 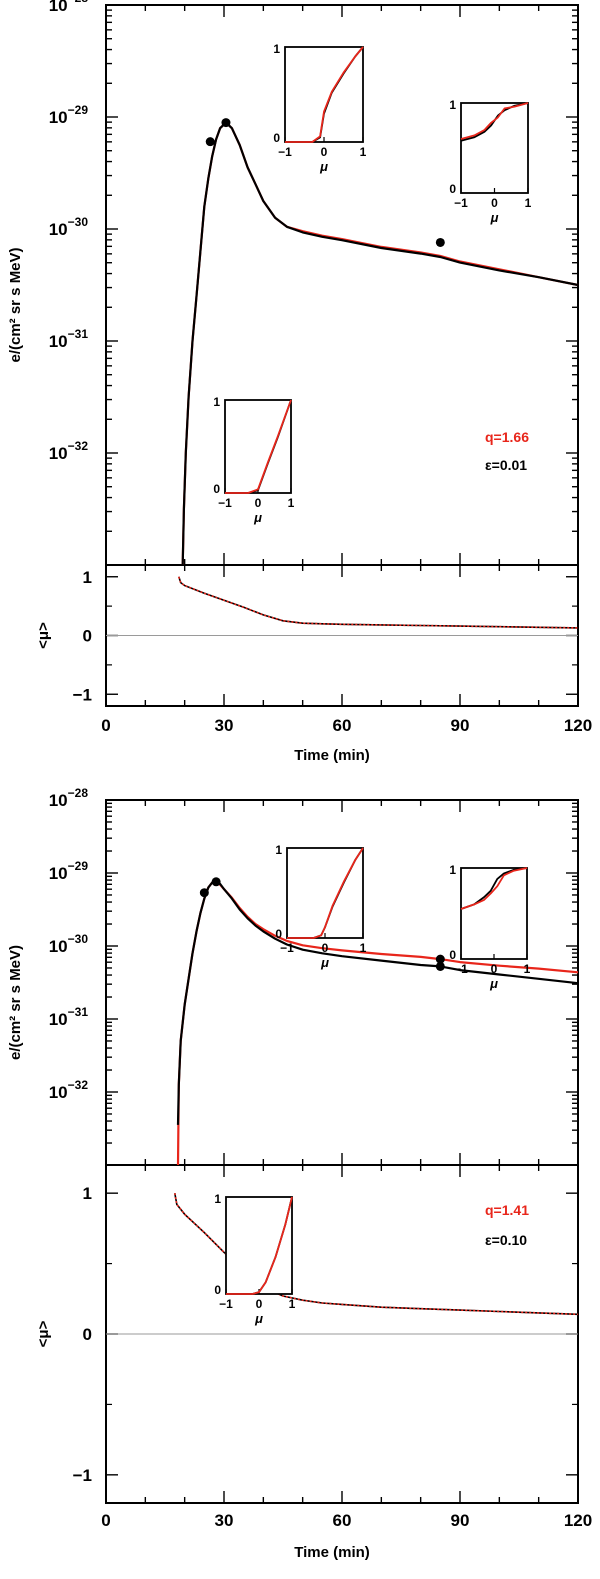 I want to click on flux-series-line, so click(x=377, y=1002).